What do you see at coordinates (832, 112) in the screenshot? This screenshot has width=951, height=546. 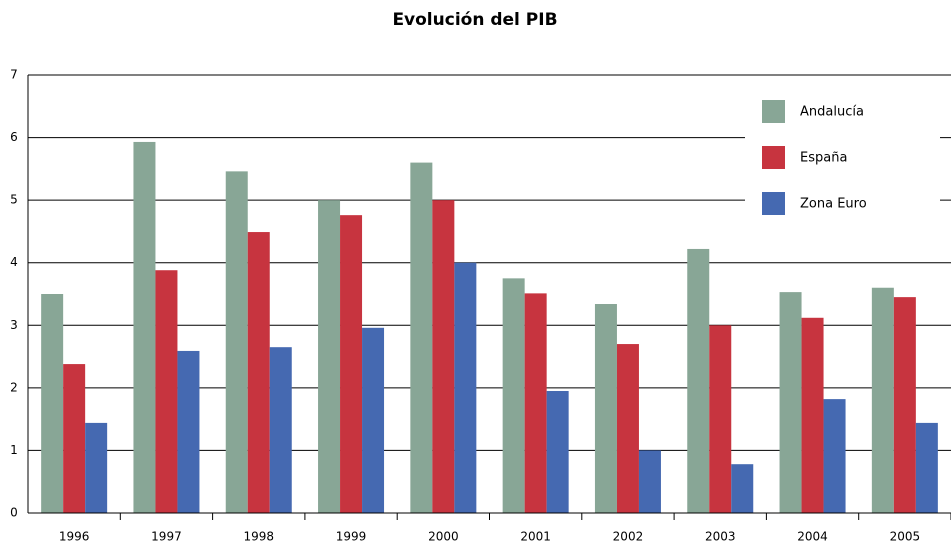 I see `legend-label: Andalucía` at bounding box center [832, 112].